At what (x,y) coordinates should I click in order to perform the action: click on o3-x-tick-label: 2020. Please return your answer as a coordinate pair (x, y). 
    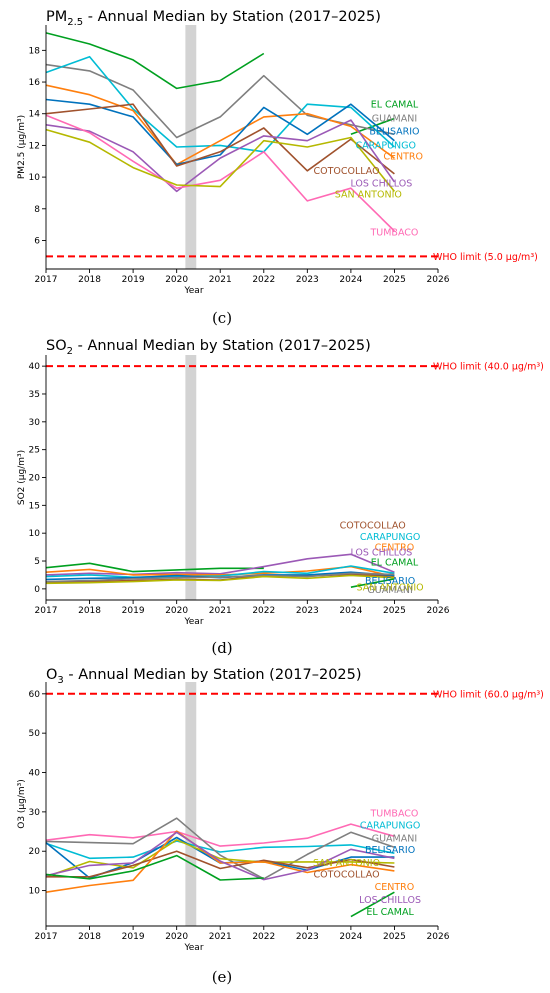
    Looking at the image, I should click on (176, 937).